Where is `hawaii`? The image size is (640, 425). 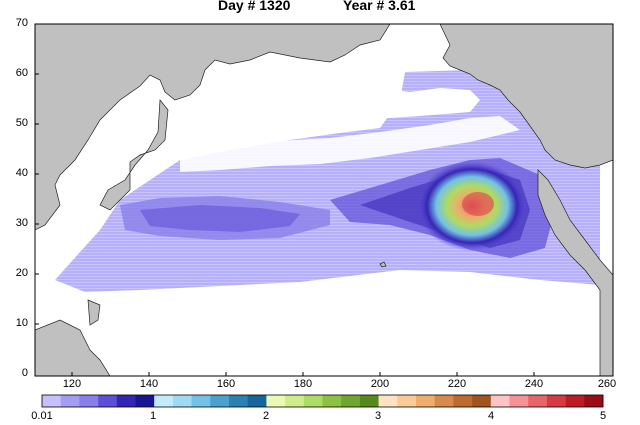 hawaii is located at coordinates (383, 264).